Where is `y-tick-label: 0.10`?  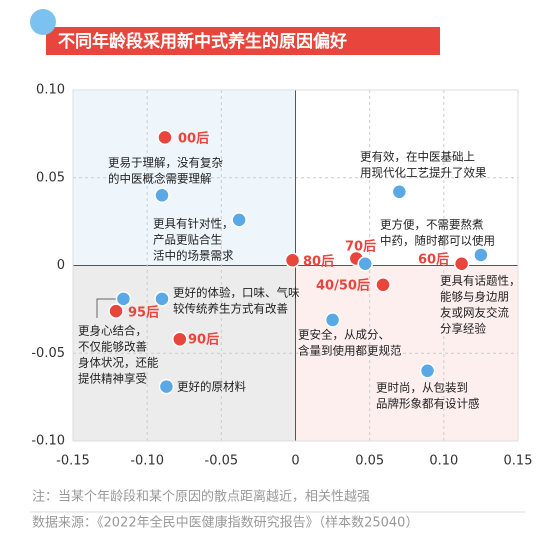 y-tick-label: 0.10 is located at coordinates (50, 90).